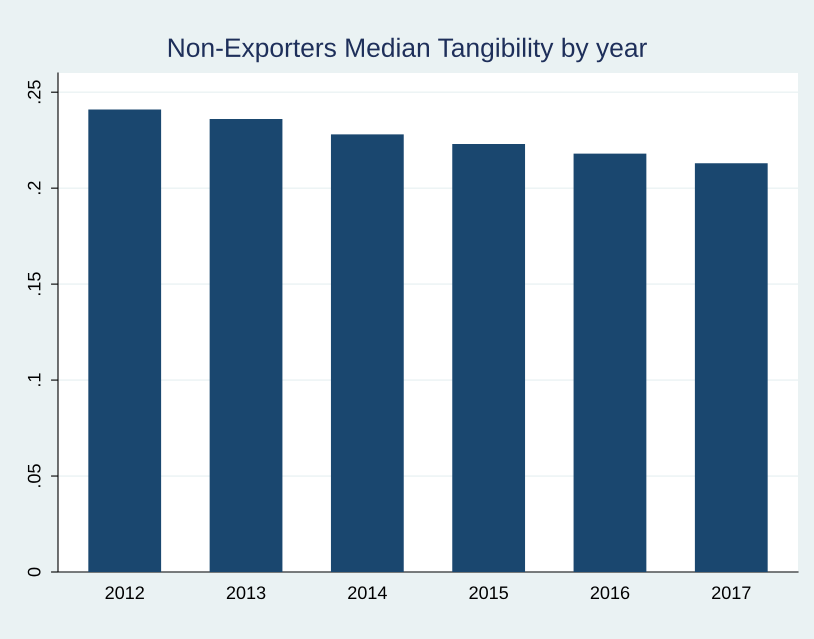 The image size is (814, 639). Describe the element at coordinates (731, 593) in the screenshot. I see `x-tick-label: 2017` at that location.